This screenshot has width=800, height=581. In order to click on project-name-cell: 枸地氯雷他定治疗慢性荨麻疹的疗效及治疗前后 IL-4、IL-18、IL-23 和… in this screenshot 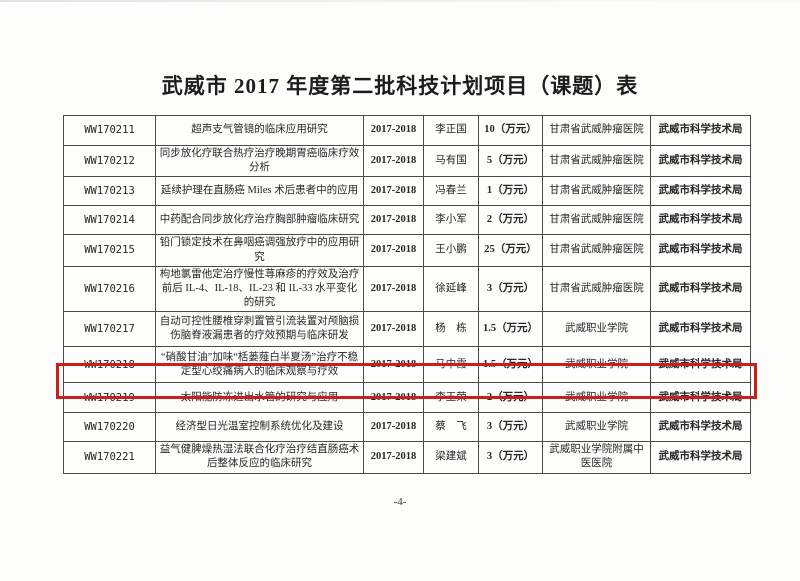, I will do `click(259, 289)`.